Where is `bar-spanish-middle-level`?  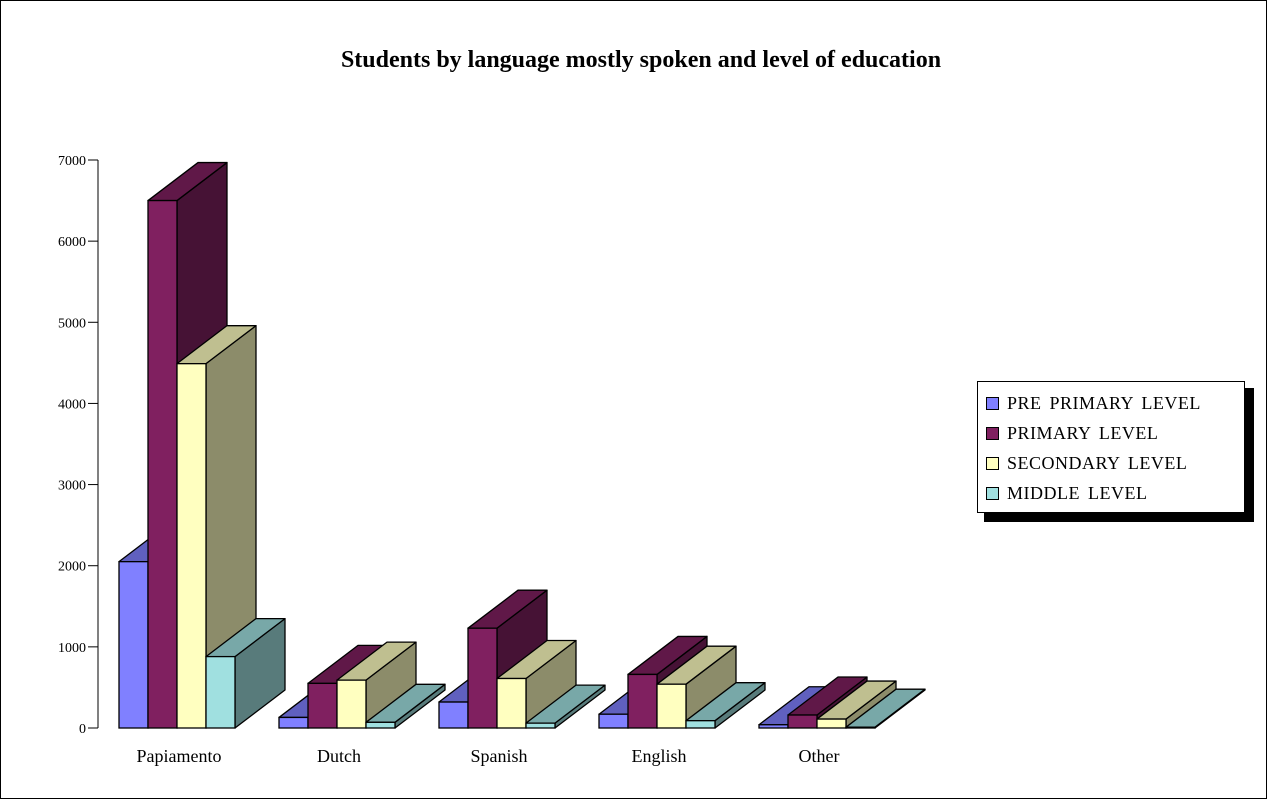
bar-spanish-middle-level is located at coordinates (565, 706).